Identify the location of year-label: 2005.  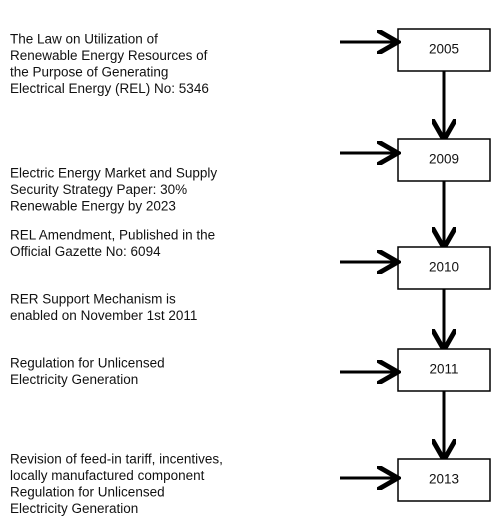
(444, 49).